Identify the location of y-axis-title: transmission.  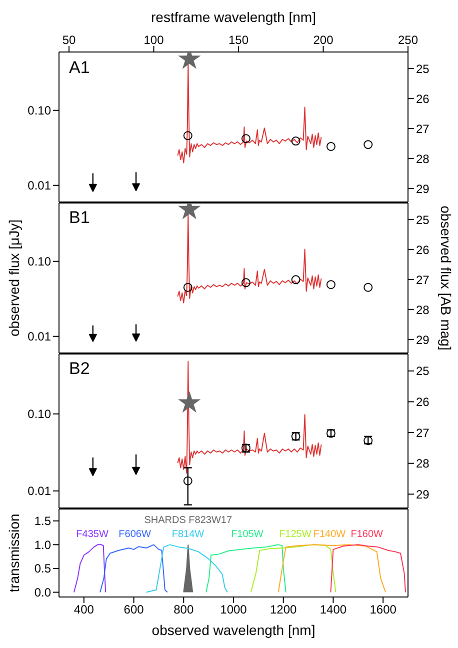
(14, 553).